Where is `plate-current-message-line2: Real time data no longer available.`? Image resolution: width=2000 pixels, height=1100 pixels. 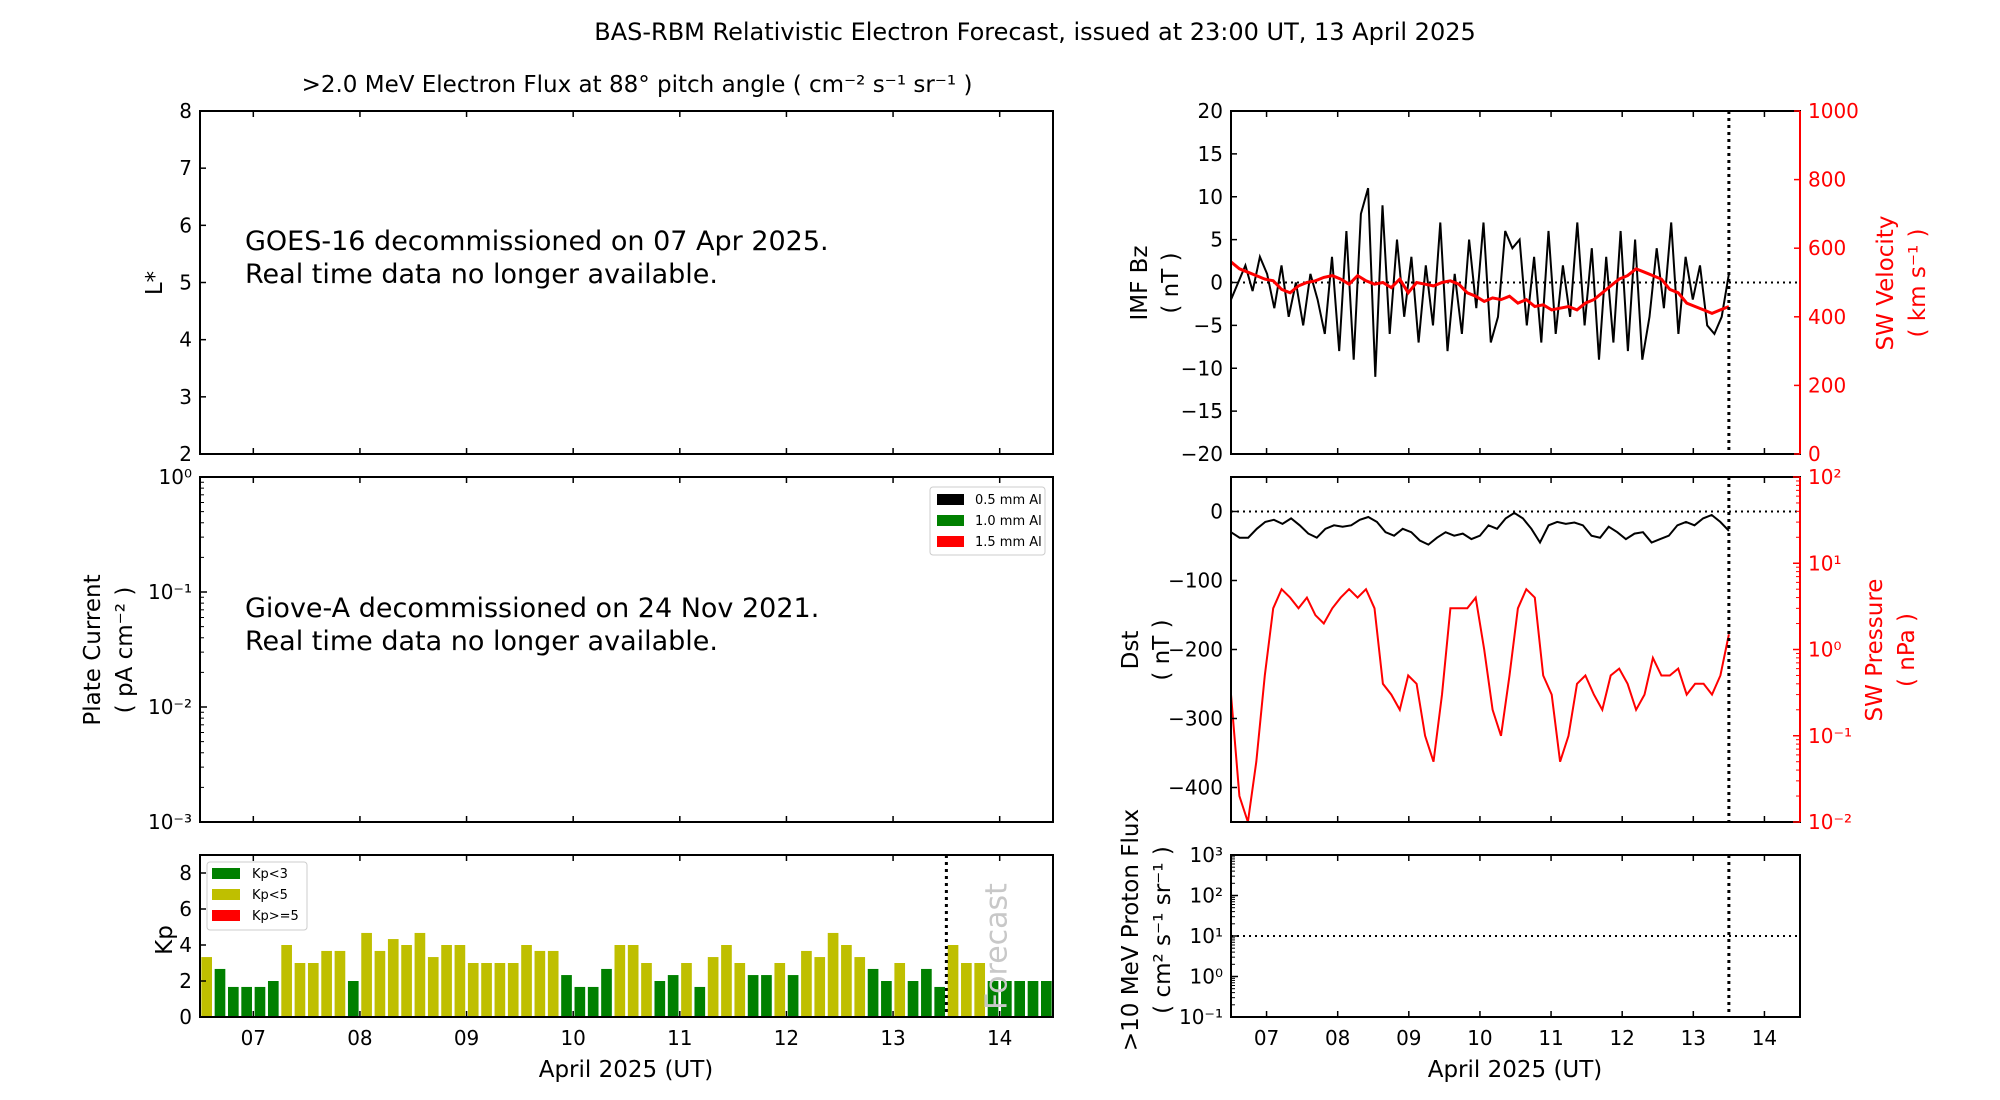 plate-current-message-line2: Real time data no longer available. is located at coordinates (481, 641).